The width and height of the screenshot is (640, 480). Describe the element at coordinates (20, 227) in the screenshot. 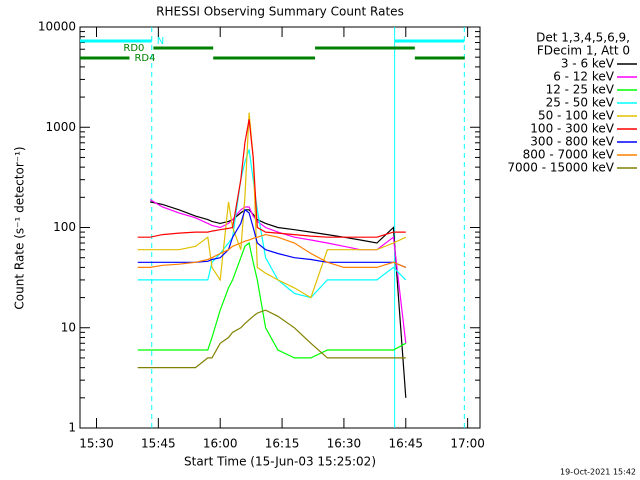

I see `y-axis-label: Count Rate (s⁻¹ detector⁻¹)` at that location.